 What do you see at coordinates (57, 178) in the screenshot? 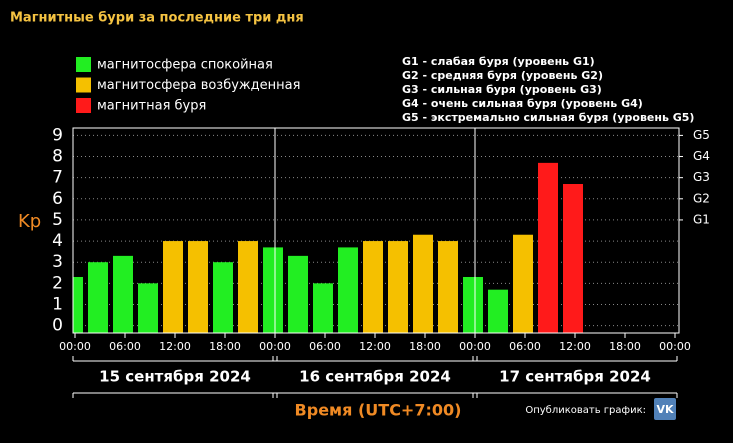
I see `y-tick-label: 7` at bounding box center [57, 178].